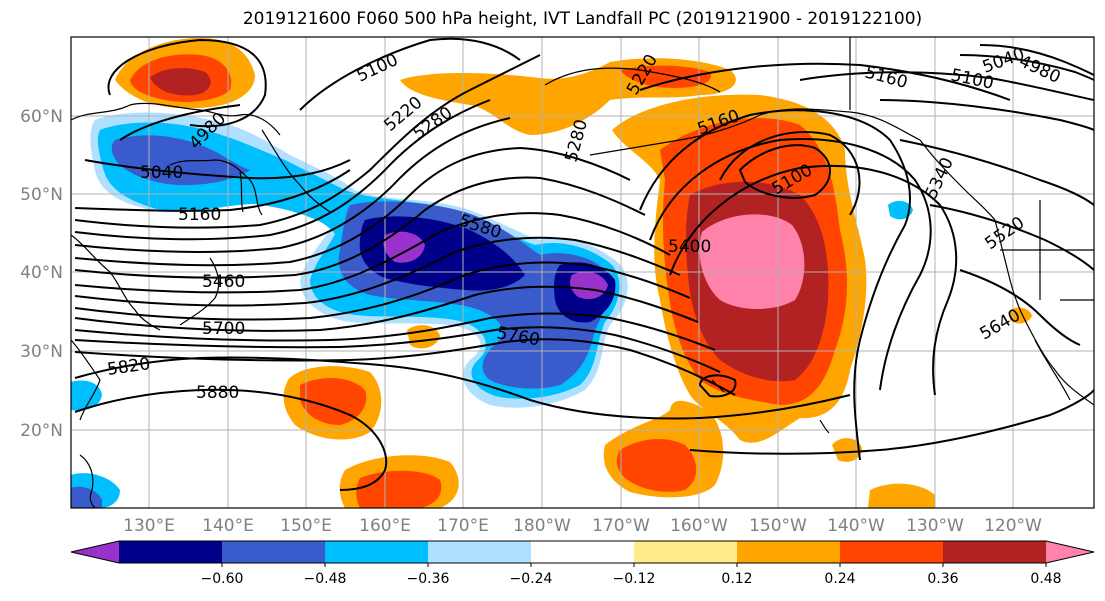 This screenshot has width=1105, height=601. What do you see at coordinates (223, 329) in the screenshot?
I see `contour-label: 5700` at bounding box center [223, 329].